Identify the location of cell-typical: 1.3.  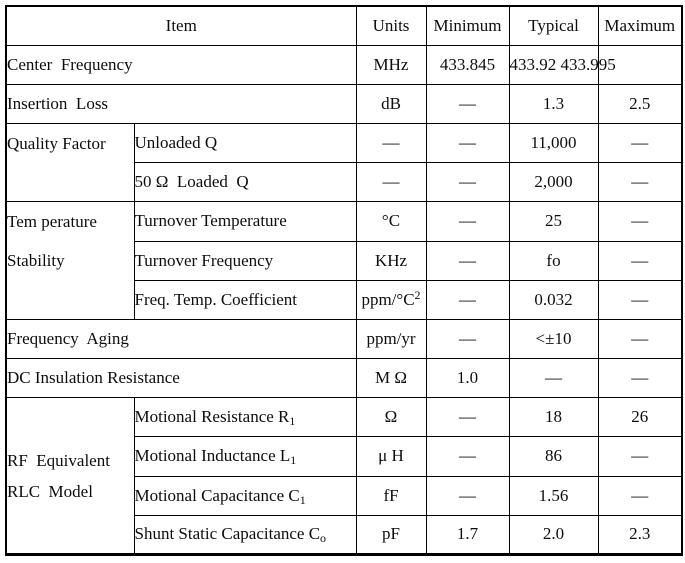
(553, 104).